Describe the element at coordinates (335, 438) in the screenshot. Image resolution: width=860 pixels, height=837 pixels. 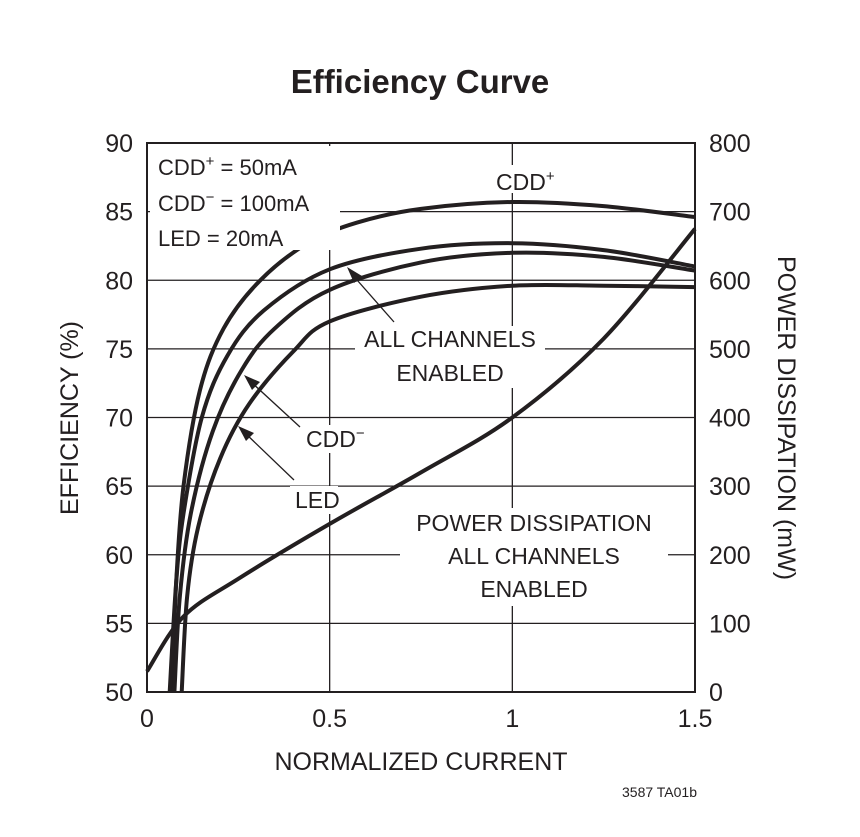
I see `svg-text: CDD−` at that location.